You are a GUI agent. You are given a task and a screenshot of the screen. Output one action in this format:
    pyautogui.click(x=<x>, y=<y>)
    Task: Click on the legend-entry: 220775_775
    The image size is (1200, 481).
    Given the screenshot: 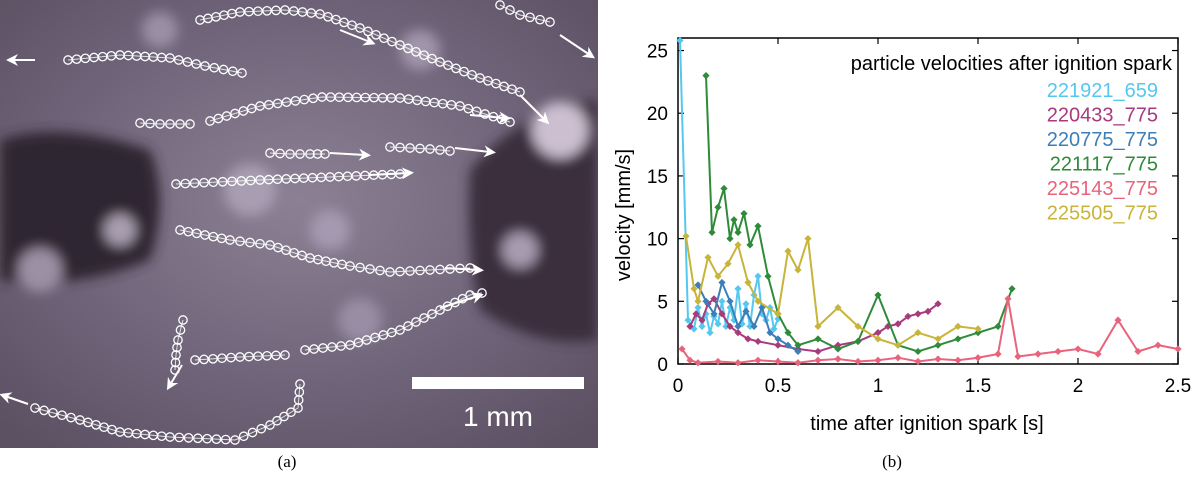 What is the action you would take?
    pyautogui.click(x=1102, y=140)
    